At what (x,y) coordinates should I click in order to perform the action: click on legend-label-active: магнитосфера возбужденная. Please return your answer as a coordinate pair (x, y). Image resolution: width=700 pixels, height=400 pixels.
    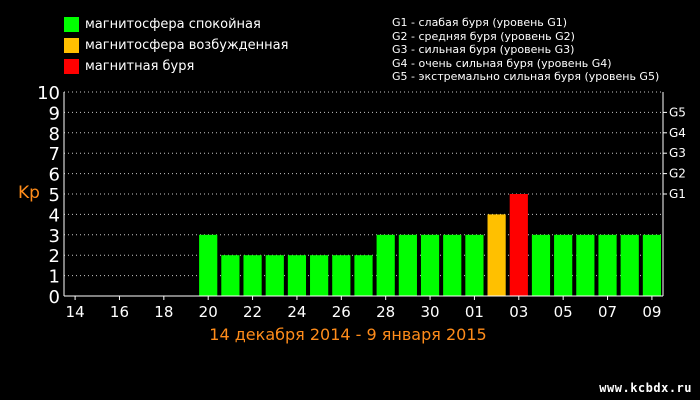
    Looking at the image, I should click on (187, 45).